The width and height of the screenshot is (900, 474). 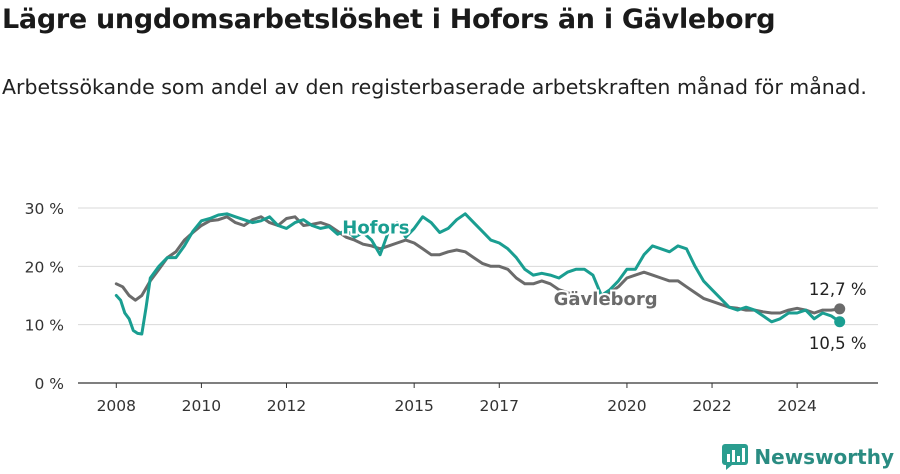 I want to click on newsworthy-brand: Newsworthy, so click(x=808, y=457).